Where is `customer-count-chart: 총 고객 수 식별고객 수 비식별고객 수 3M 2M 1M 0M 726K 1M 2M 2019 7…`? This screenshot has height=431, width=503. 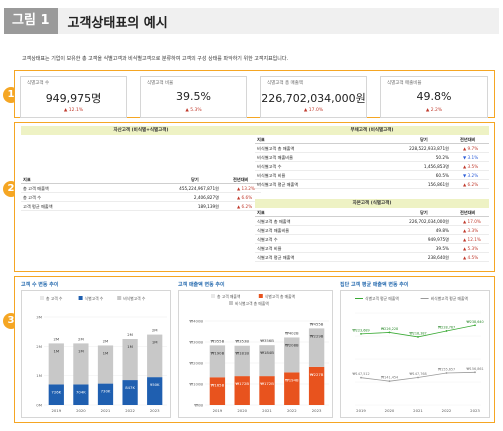 customer-count-chart: 총 고객 수 식별고객 수 비식별고객 수 3M 2M 1M 0M 726K 1M 2M 2019 7… is located at coordinates (96, 354).